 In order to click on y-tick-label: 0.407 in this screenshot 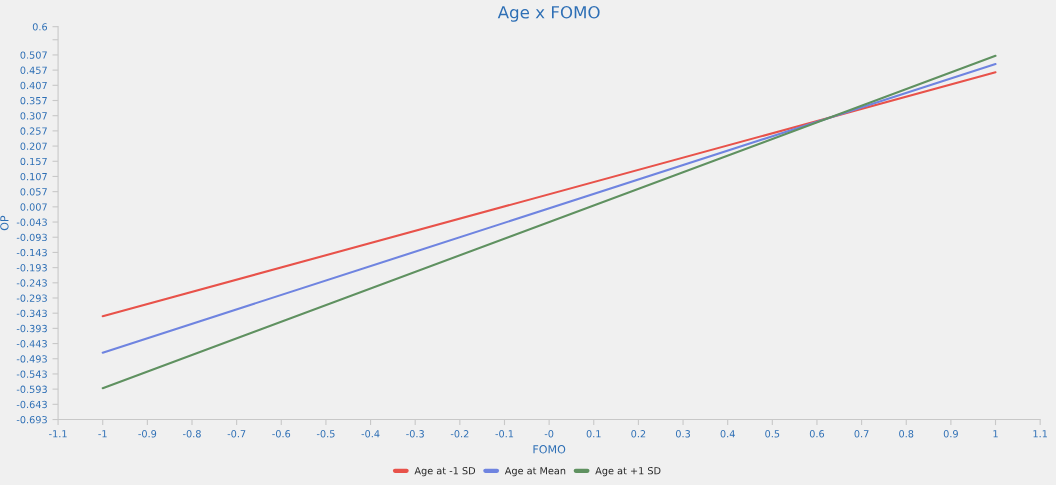, I will do `click(33, 85)`.